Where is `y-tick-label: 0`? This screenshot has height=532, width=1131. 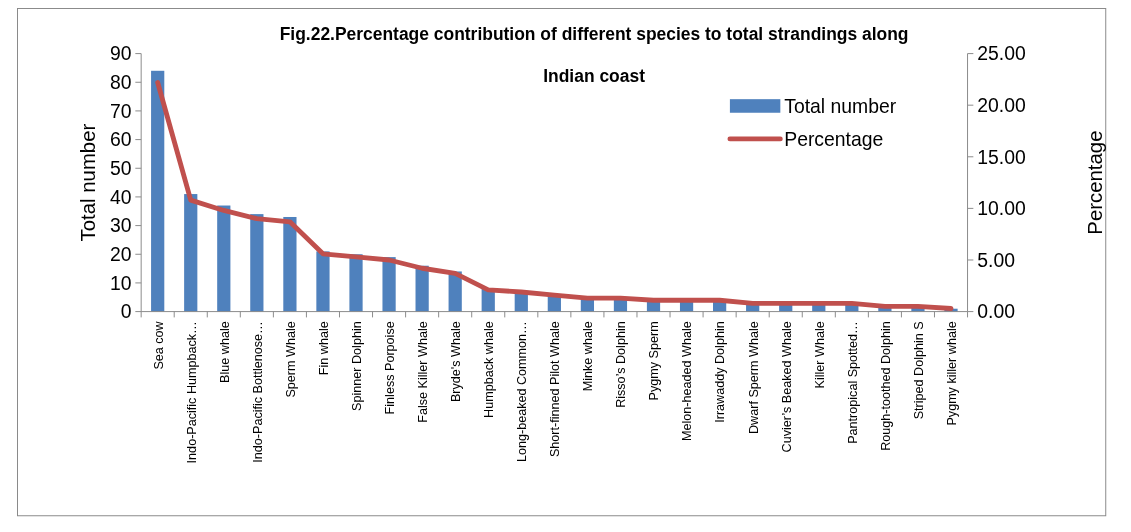
y-tick-label: 0 is located at coordinates (126, 311).